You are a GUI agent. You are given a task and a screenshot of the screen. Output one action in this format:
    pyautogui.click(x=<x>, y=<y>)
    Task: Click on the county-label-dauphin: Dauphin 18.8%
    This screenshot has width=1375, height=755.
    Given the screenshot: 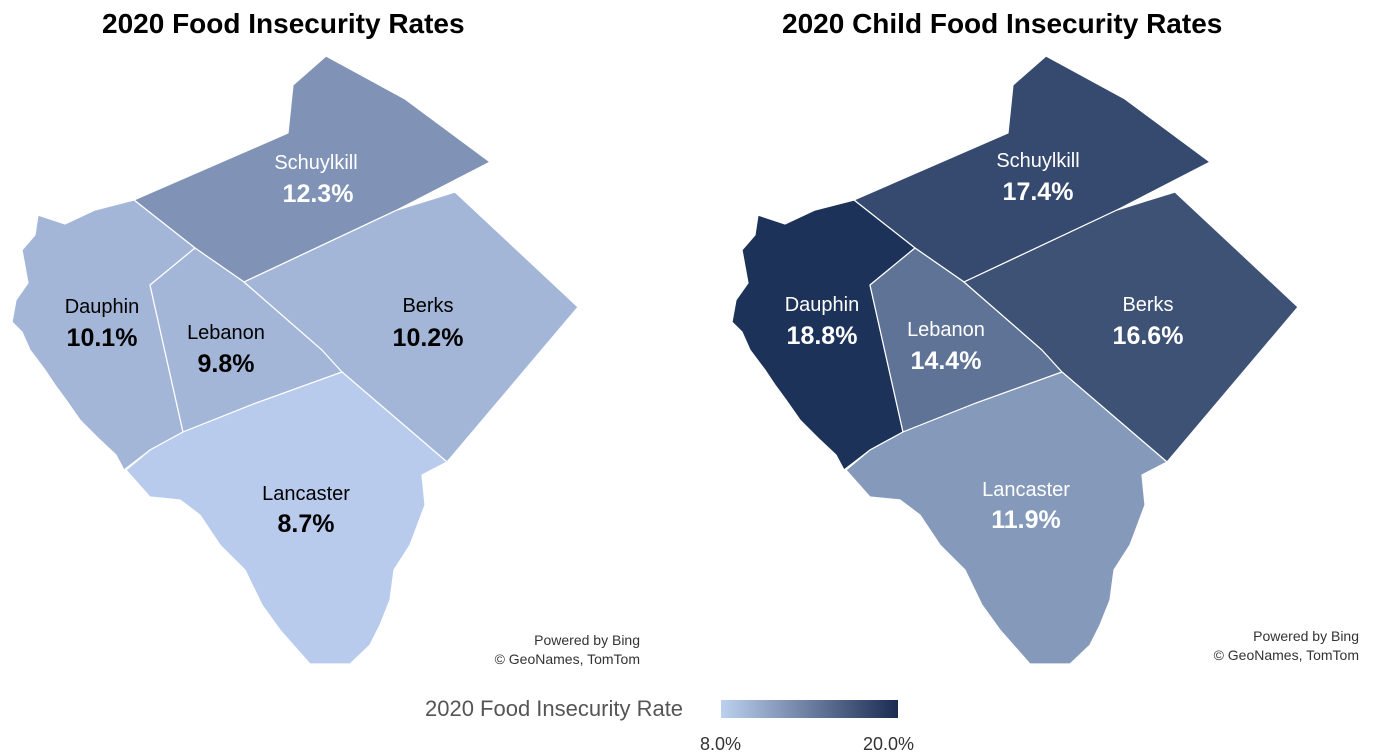 What is the action you would take?
    pyautogui.click(x=822, y=322)
    